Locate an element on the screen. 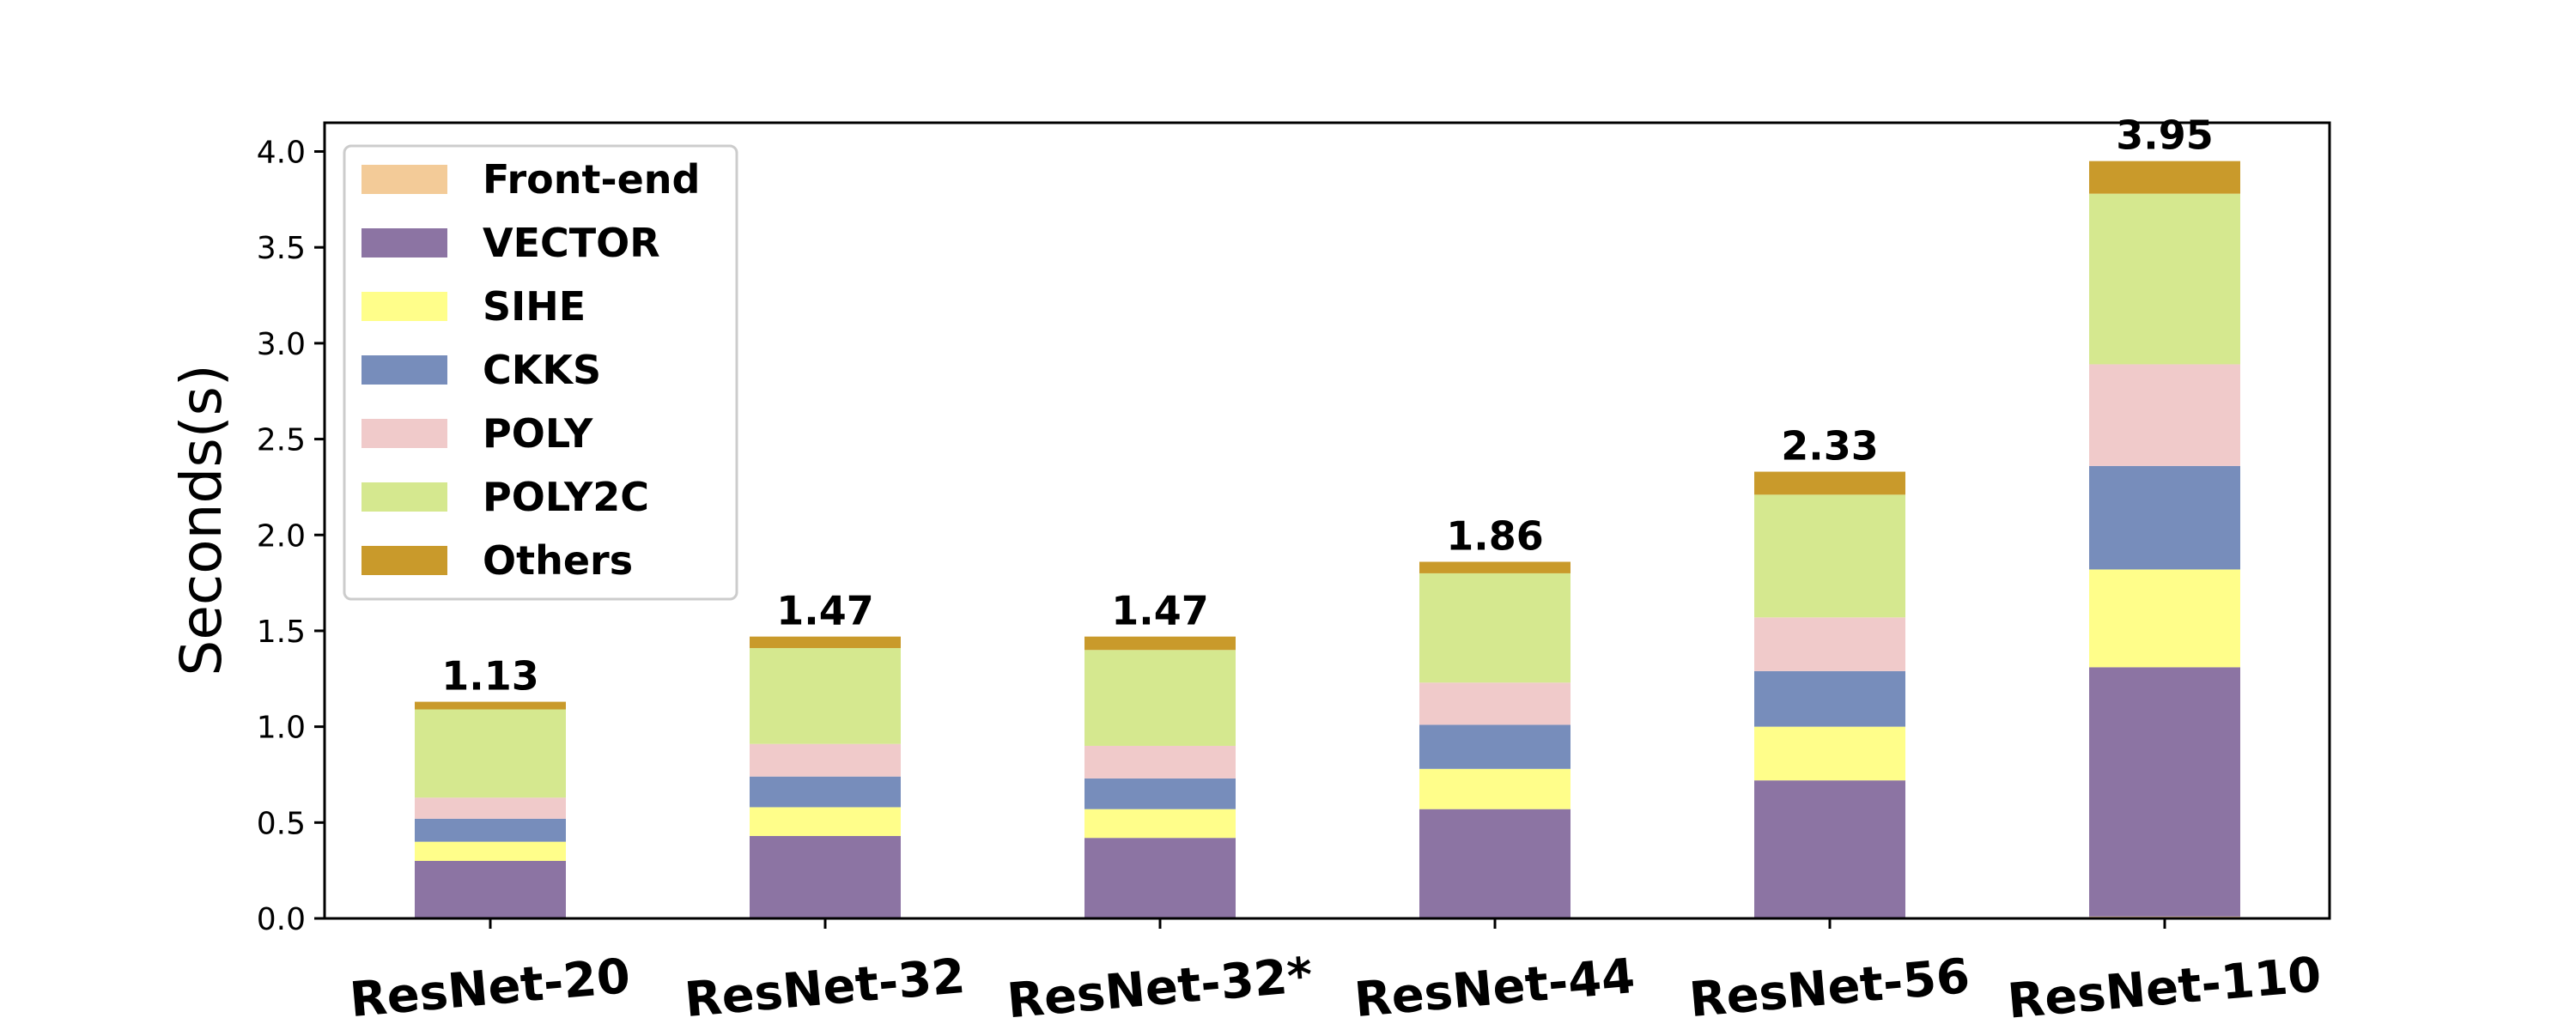  legend-label: VECTOR is located at coordinates (572, 243).